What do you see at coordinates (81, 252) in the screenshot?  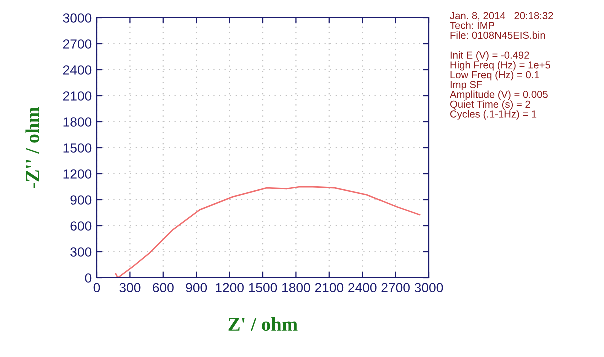 I see `y-tick-label: 300` at bounding box center [81, 252].